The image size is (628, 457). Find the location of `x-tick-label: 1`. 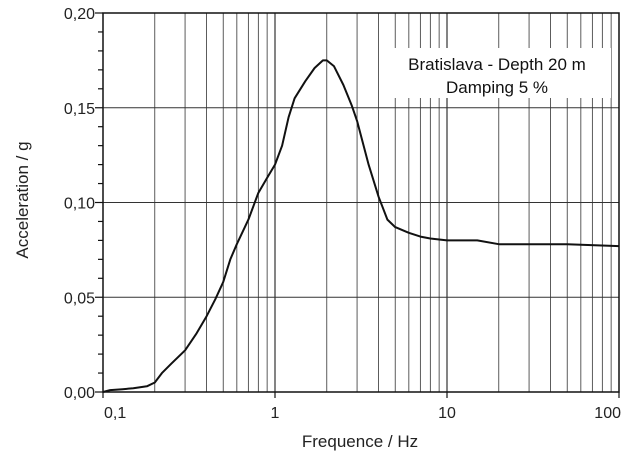

x-tick-label: 1 is located at coordinates (275, 413).